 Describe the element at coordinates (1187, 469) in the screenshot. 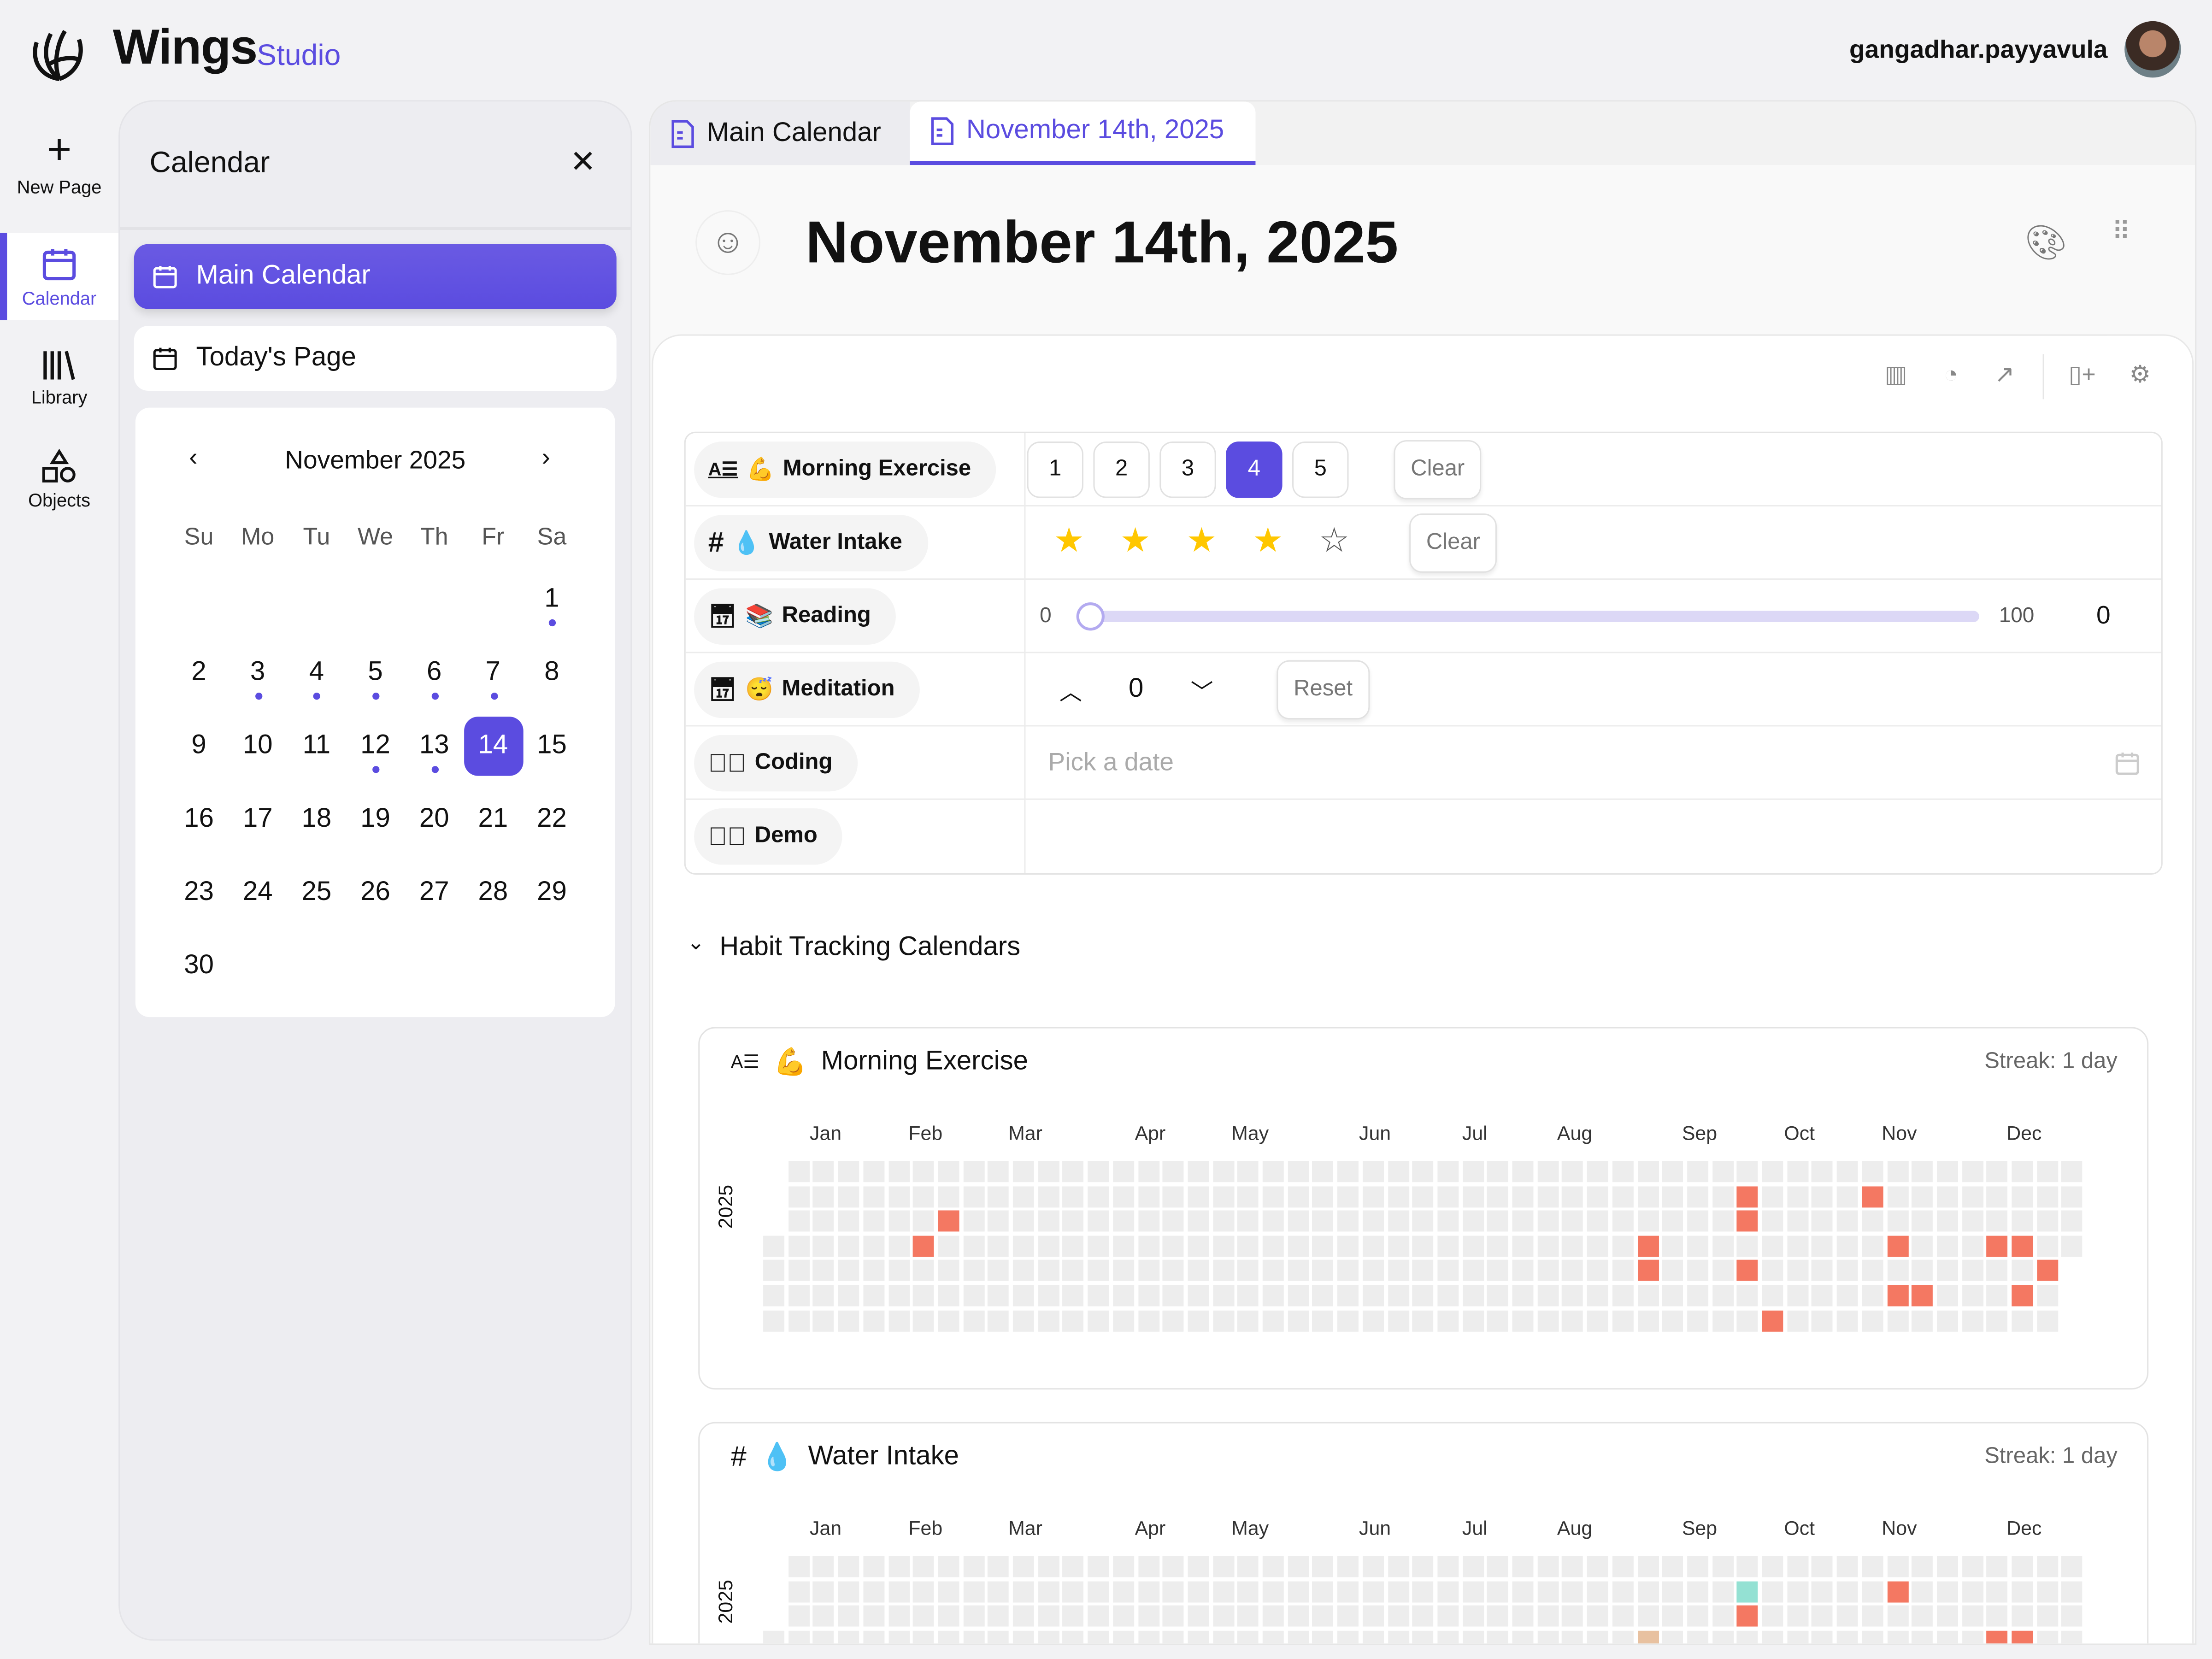

I see `option-button-3: 3` at that location.